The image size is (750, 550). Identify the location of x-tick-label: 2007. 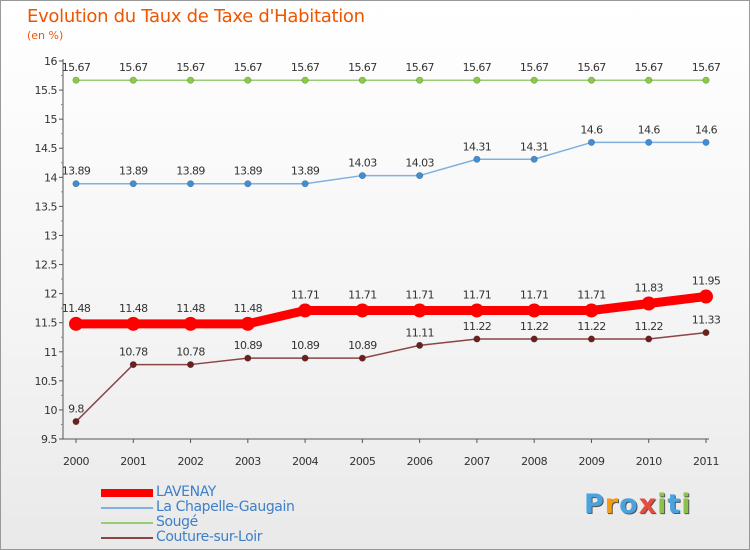
(477, 461).